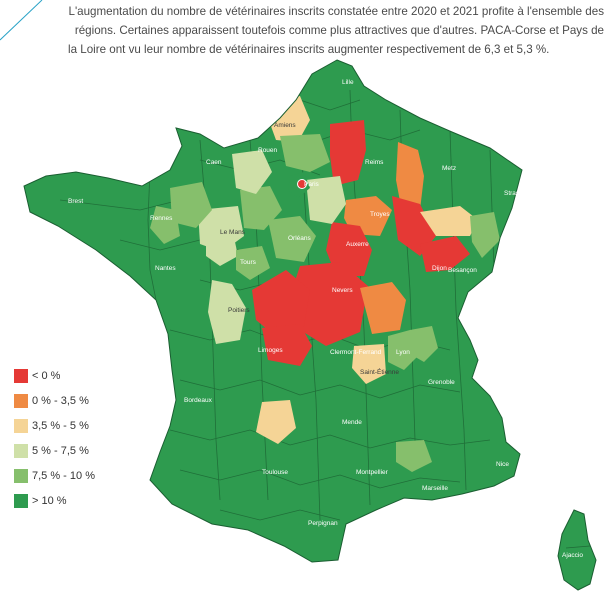 This screenshot has height=591, width=606. Describe the element at coordinates (275, 472) in the screenshot. I see `city-label: Toulouse` at that location.